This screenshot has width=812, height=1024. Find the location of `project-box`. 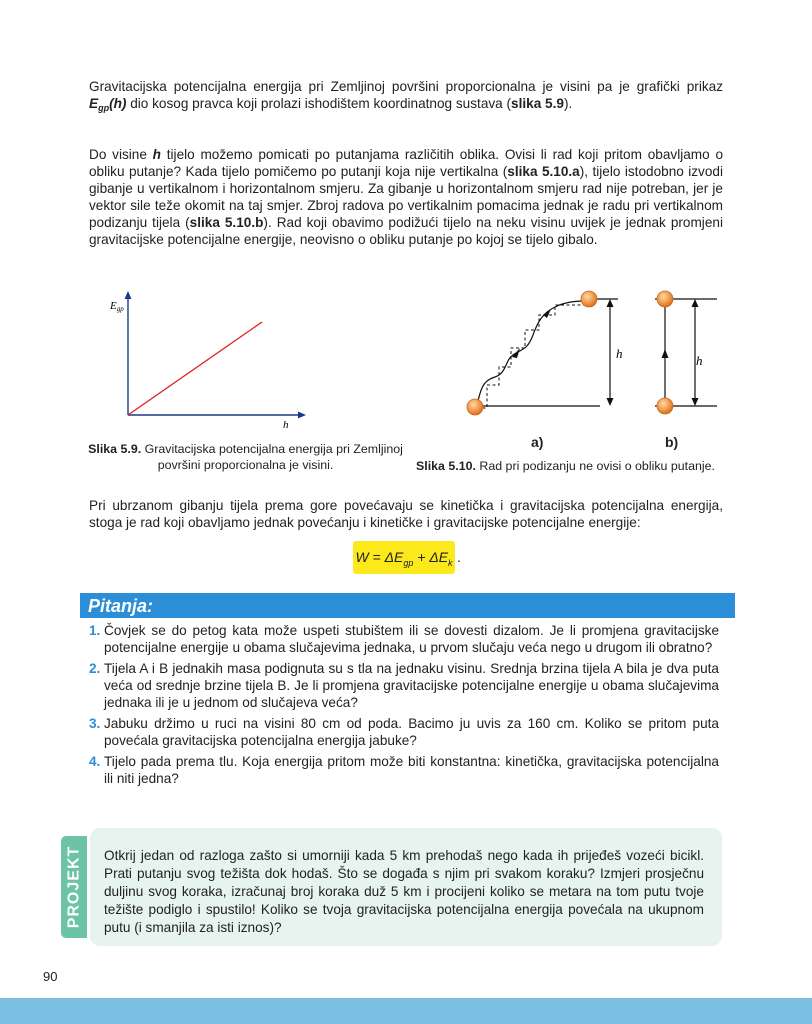

project-box is located at coordinates (406, 887).